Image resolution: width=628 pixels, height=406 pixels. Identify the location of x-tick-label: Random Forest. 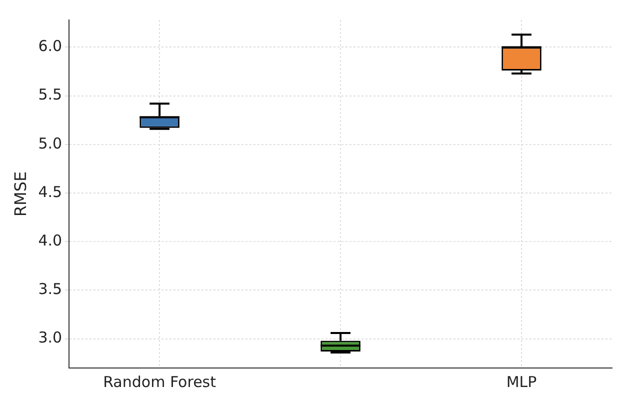
(159, 381).